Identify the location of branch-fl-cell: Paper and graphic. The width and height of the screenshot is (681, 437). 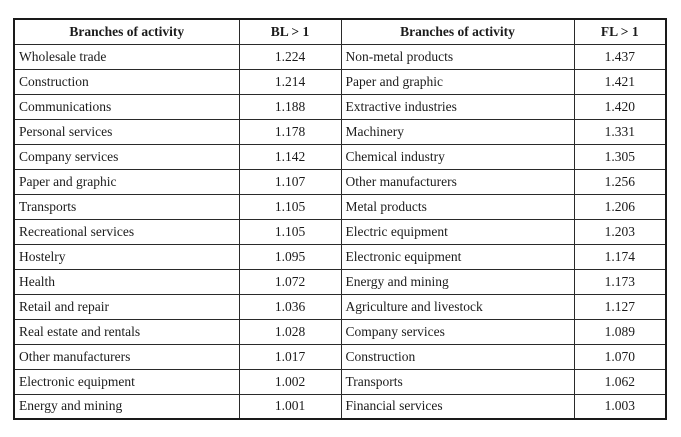
(457, 81).